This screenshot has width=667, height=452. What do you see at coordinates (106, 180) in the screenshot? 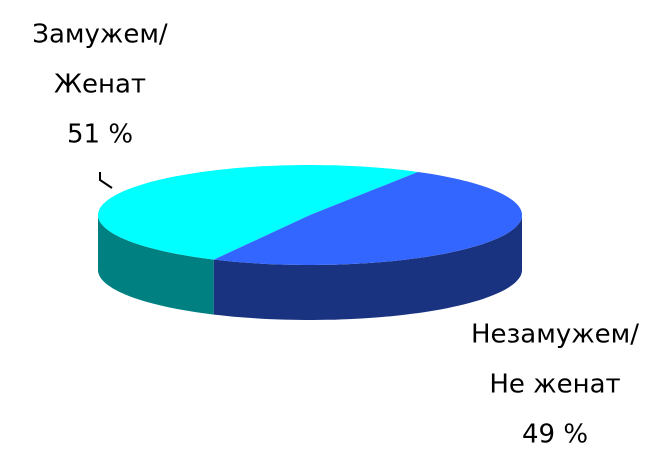
I see `leader-line` at bounding box center [106, 180].